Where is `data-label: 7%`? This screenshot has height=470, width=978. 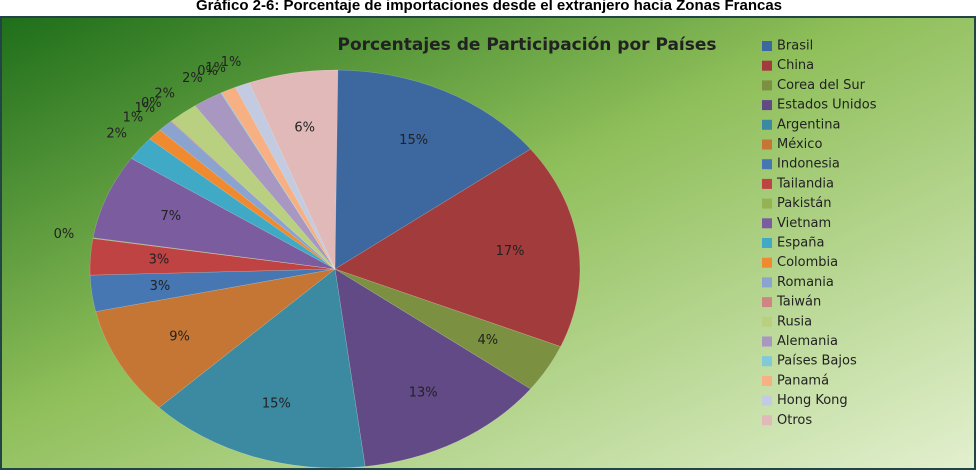
data-label: 7% is located at coordinates (170, 216).